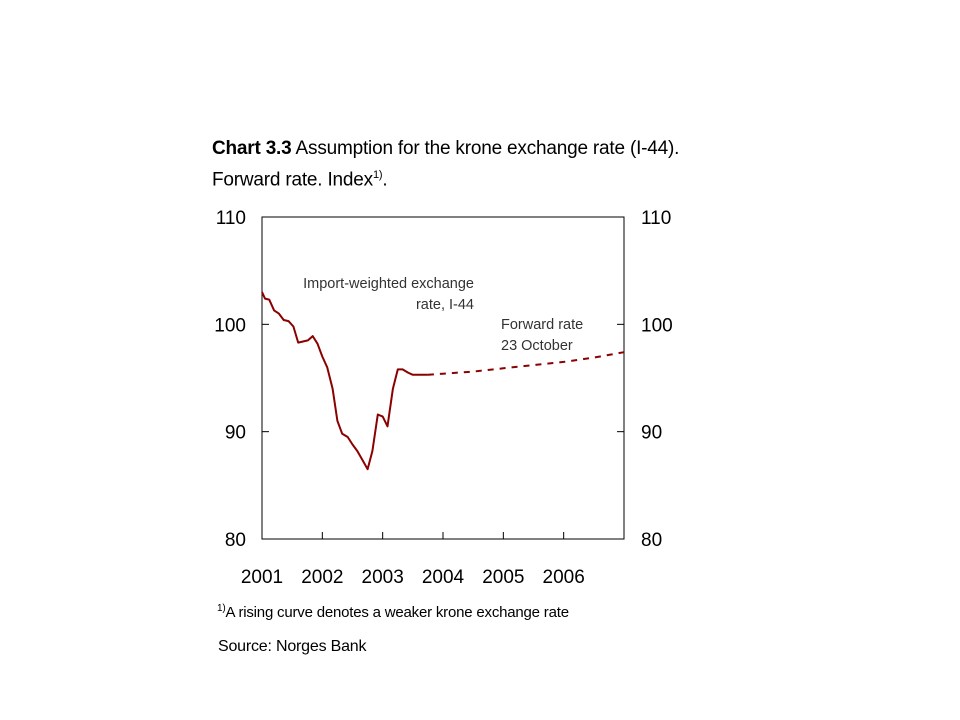 The width and height of the screenshot is (960, 720). I want to click on y-tick-label-left: 100, so click(230, 325).